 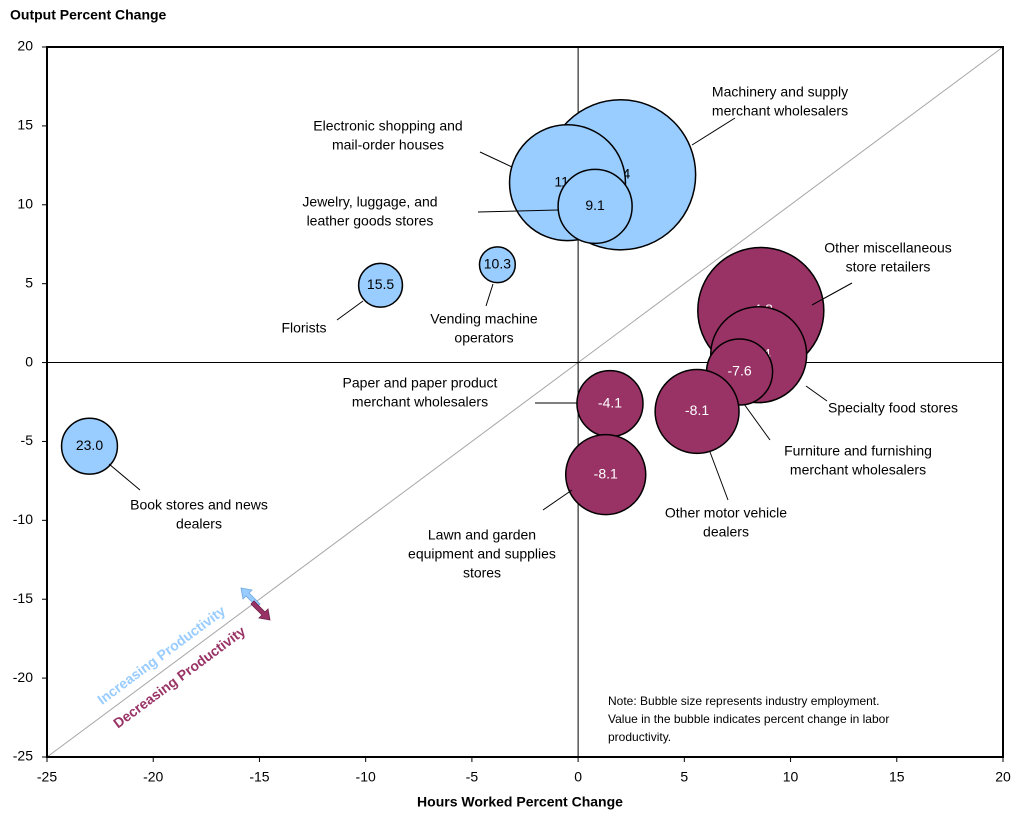 I want to click on bubble-label: Machinery and supply, so click(x=780, y=92).